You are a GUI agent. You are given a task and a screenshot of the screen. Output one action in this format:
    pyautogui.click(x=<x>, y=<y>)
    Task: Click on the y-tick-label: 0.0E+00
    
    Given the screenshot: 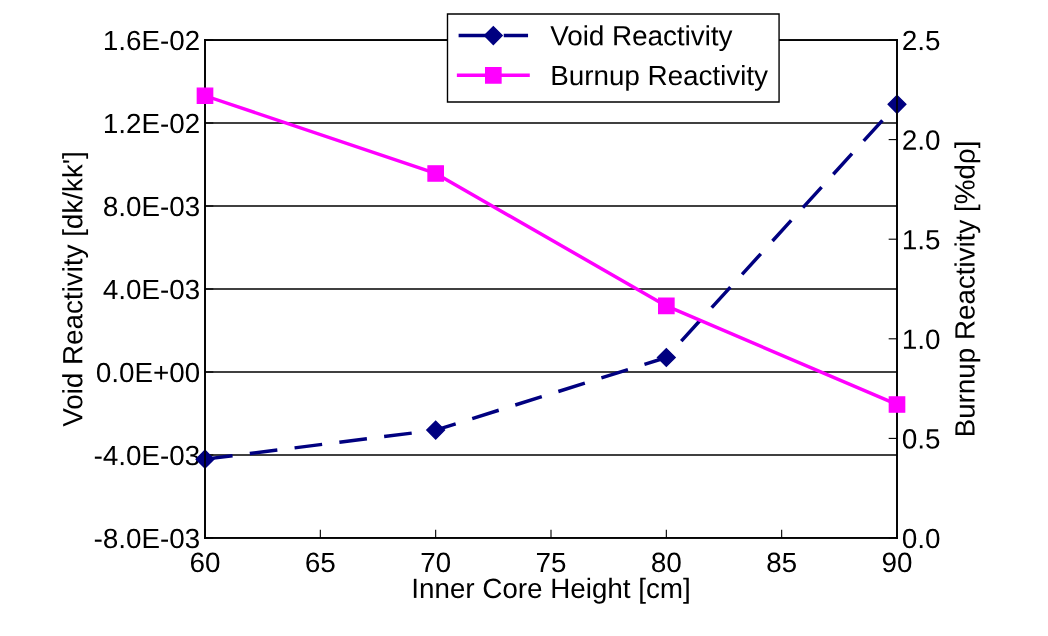 What is the action you would take?
    pyautogui.click(x=148, y=372)
    